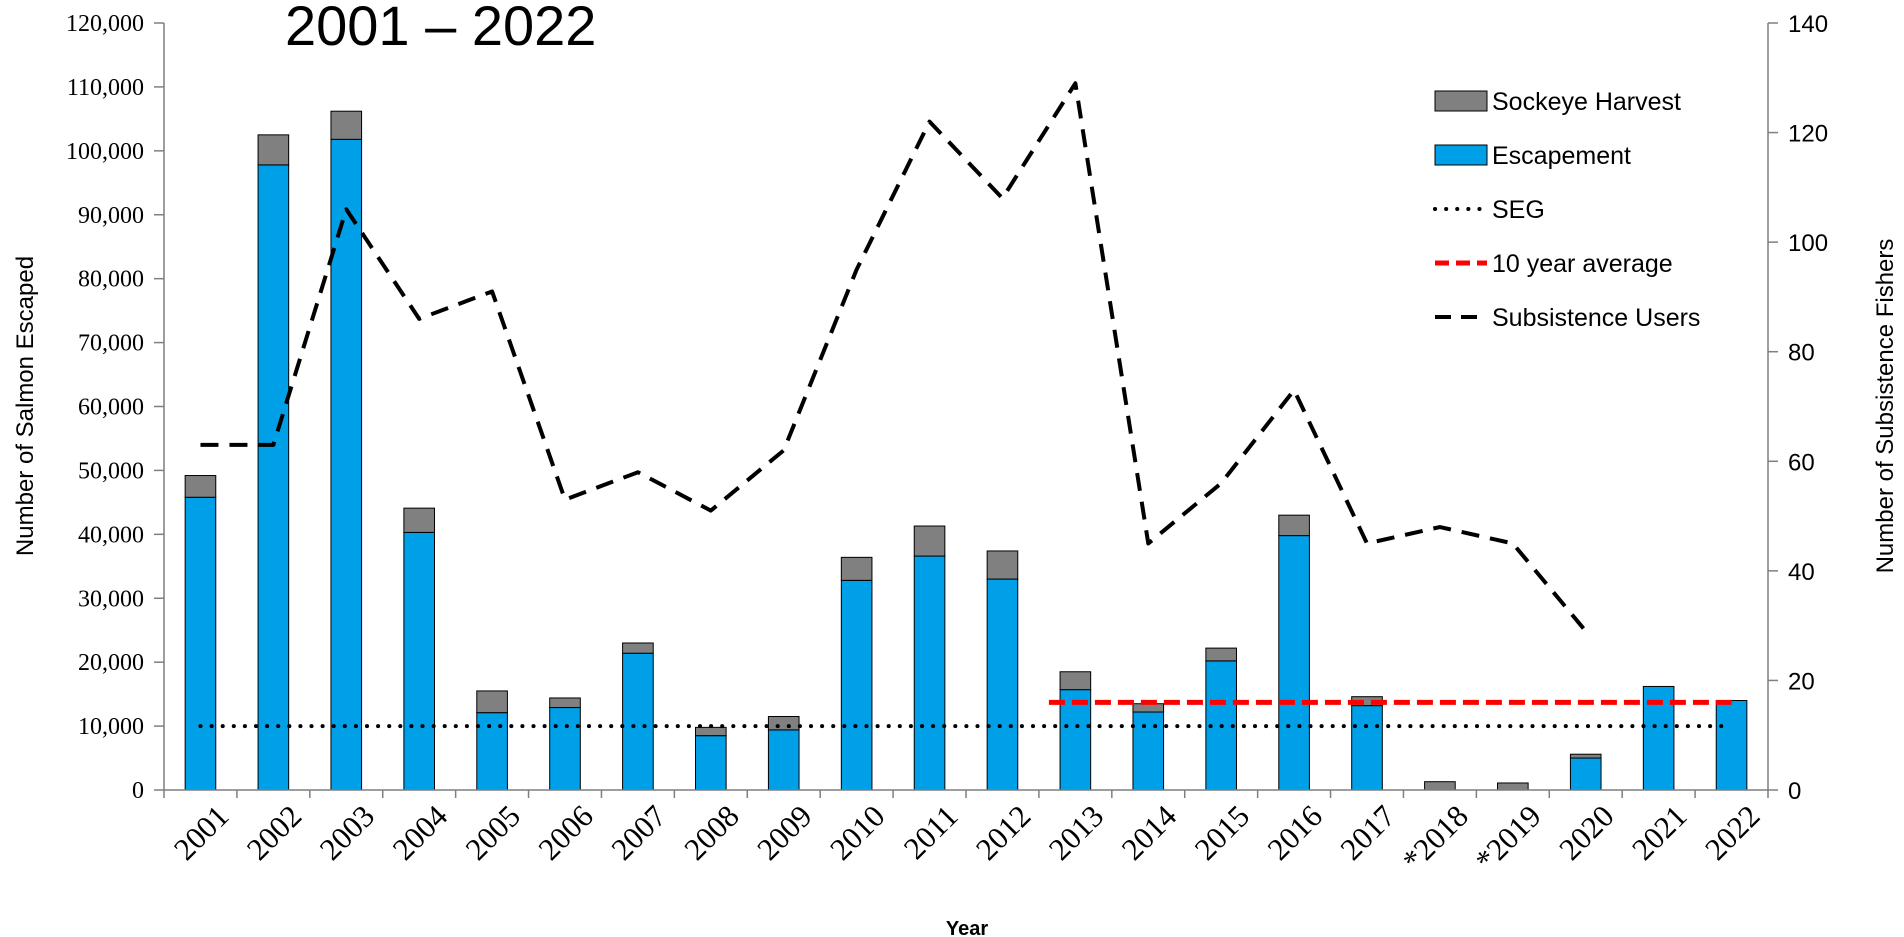  I want to click on bar-escapement-2020, so click(1585, 774).